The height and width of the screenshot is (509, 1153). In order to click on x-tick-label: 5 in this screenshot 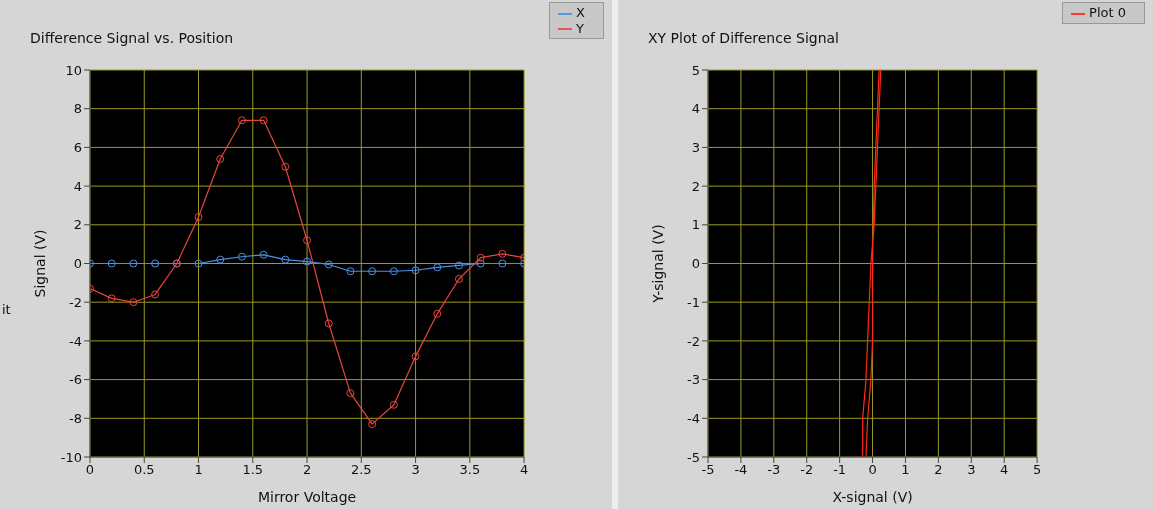, I will do `click(1037, 470)`.